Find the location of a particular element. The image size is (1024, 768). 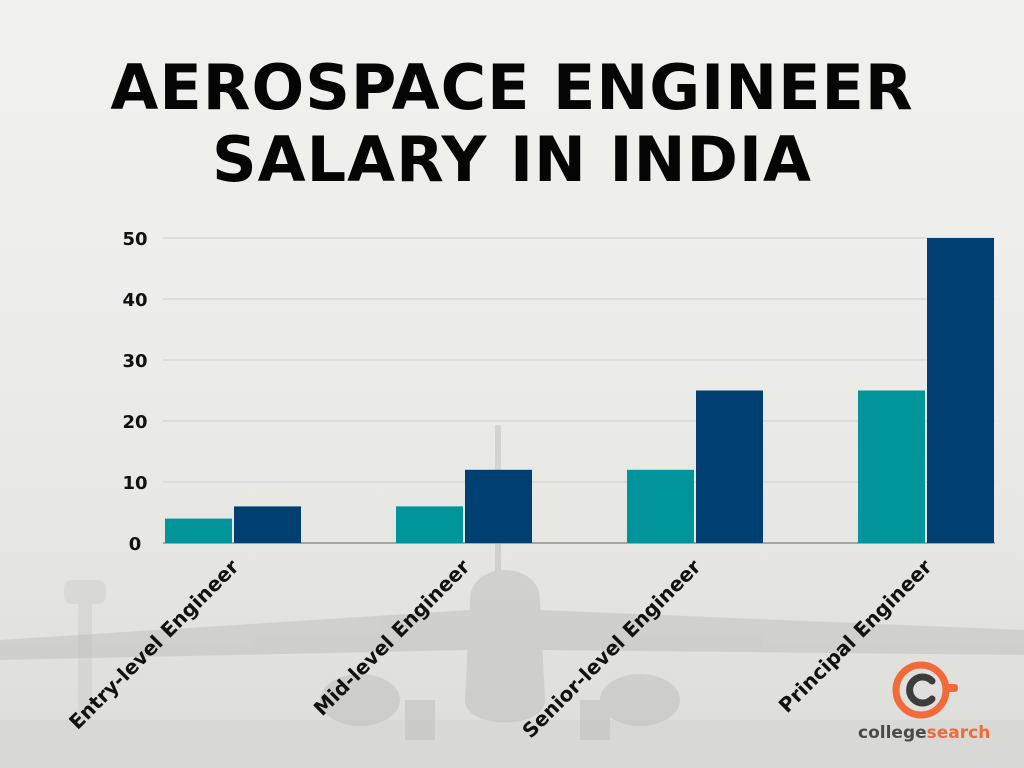

x-category-label: Entry-level Engineer is located at coordinates (154, 644).